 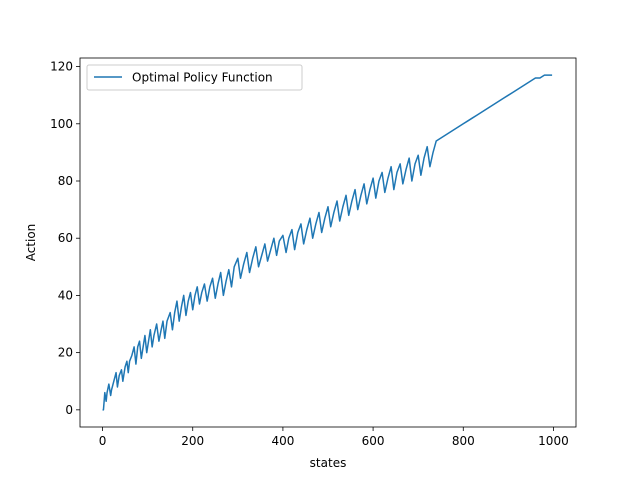 I want to click on legend: Optimal Policy Function, so click(x=194, y=77).